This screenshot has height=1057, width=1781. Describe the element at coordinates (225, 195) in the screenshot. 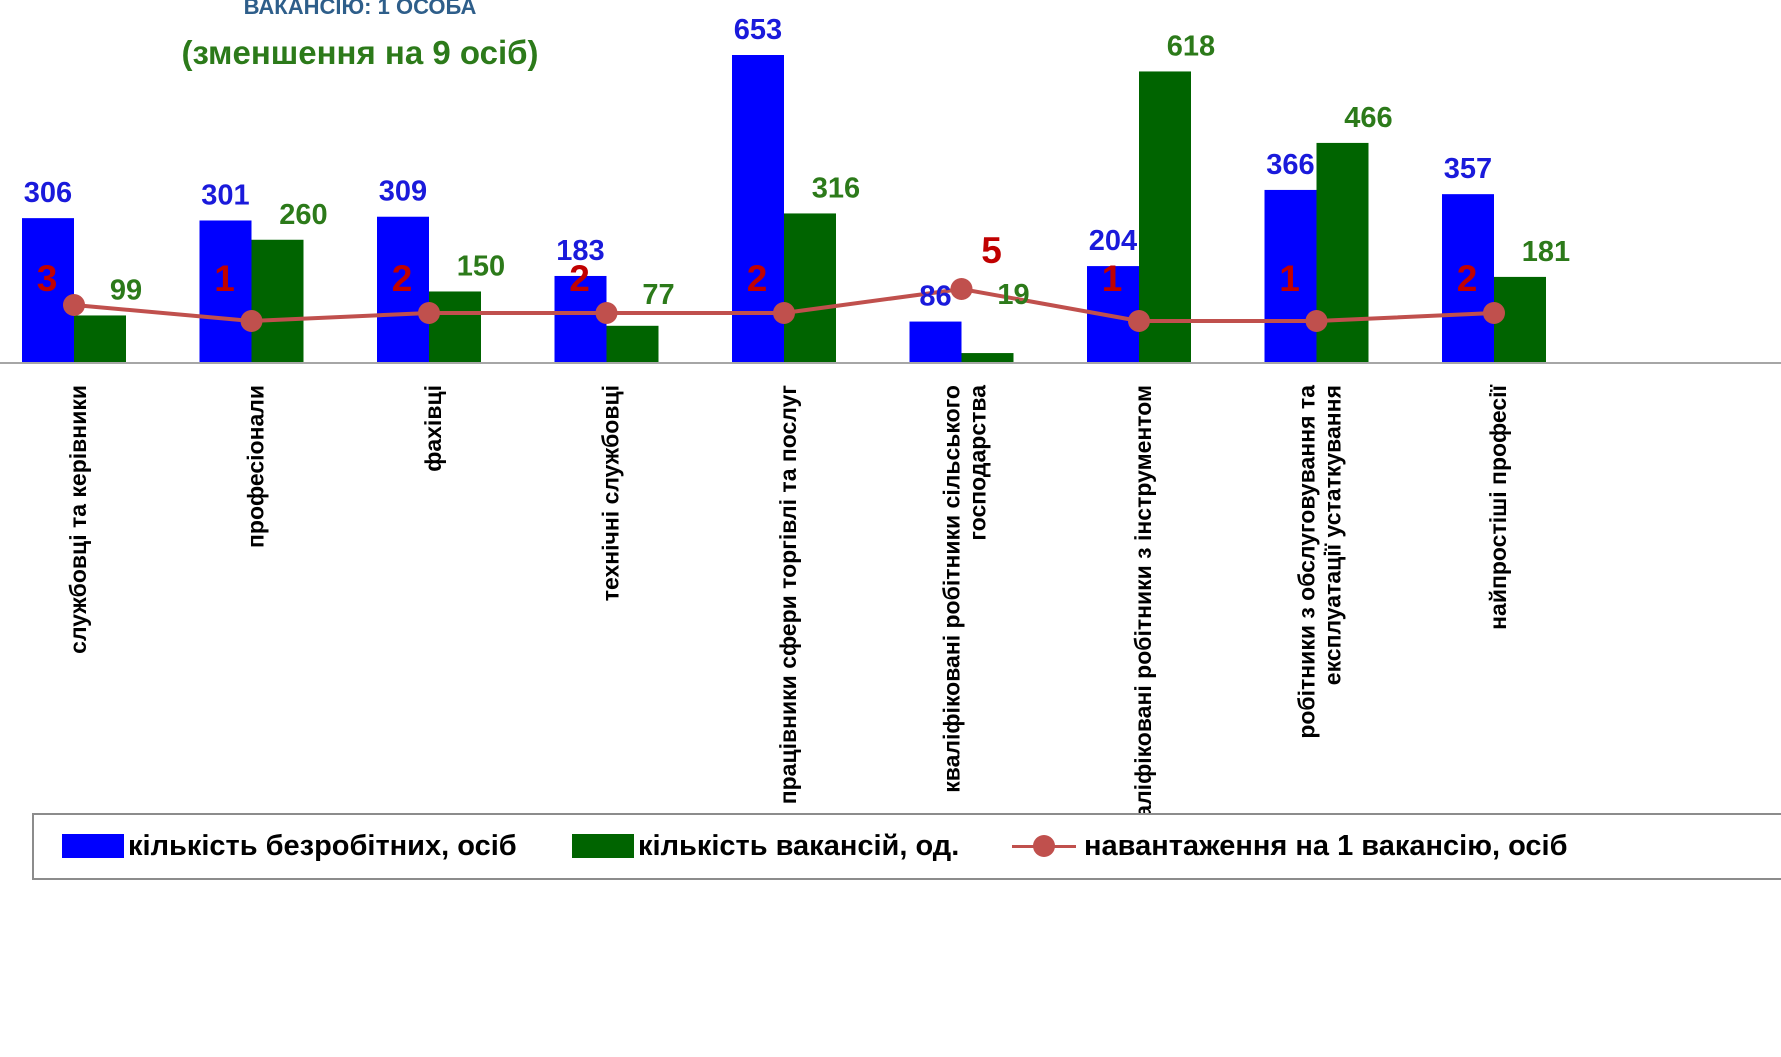

I see `data-label-unemployed: 301` at that location.